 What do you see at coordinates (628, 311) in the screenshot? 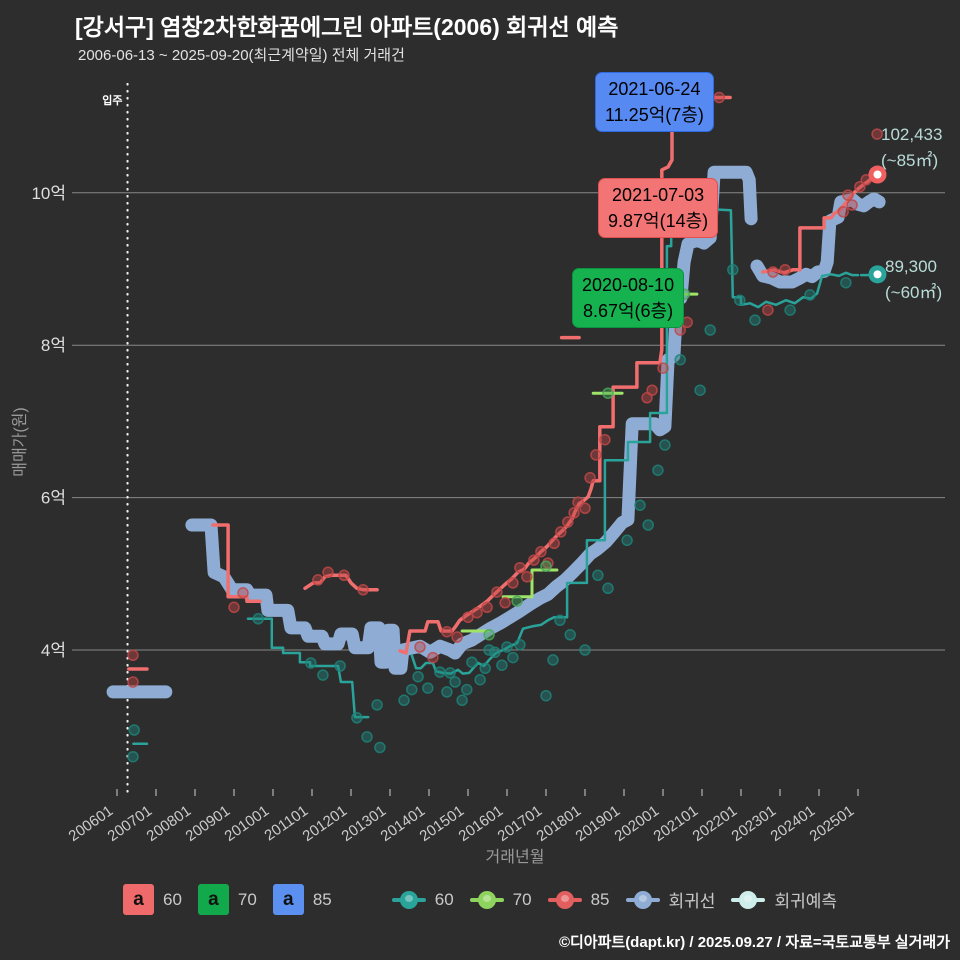
I see `annotation-70-value: 8.67억(6층)` at bounding box center [628, 311].